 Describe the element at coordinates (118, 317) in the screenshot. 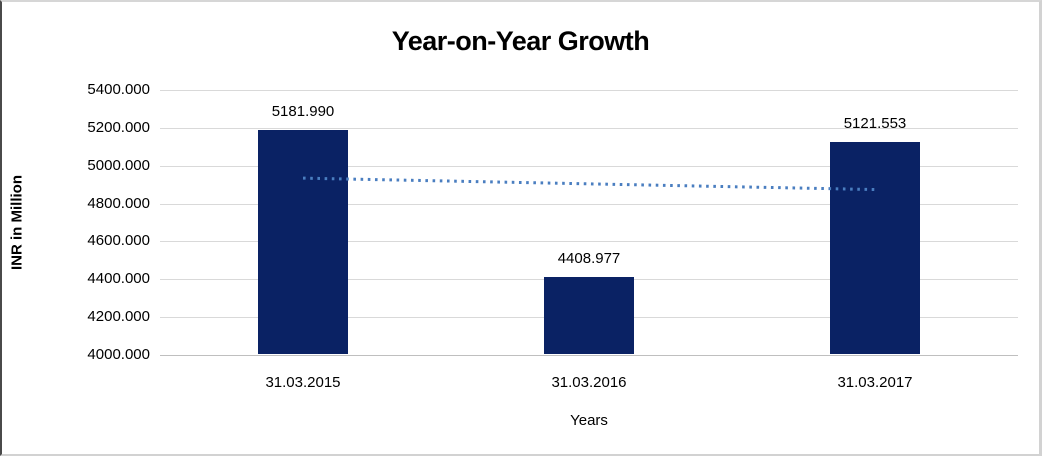

I see `y-tick-label: 4200.000` at that location.